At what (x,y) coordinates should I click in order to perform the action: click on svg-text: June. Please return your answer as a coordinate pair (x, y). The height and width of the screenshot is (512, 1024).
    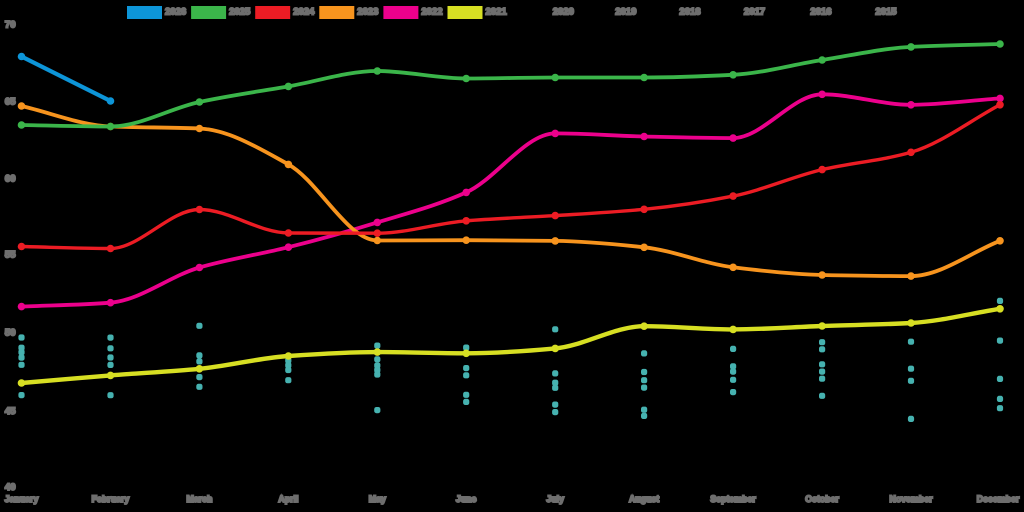
    Looking at the image, I should click on (466, 499).